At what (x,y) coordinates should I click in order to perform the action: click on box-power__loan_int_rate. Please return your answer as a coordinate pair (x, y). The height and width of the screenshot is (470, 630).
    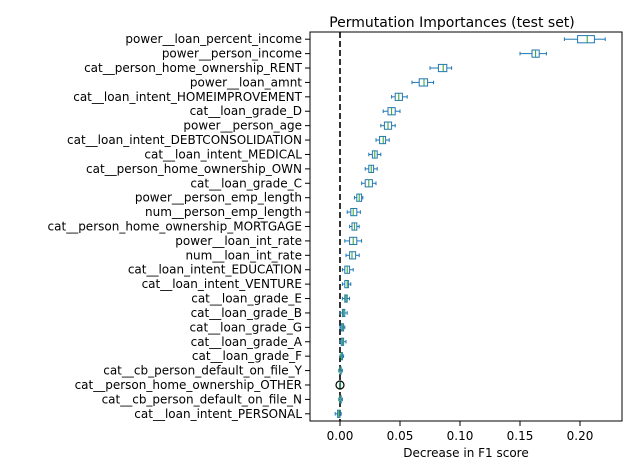
    Looking at the image, I should click on (353, 241).